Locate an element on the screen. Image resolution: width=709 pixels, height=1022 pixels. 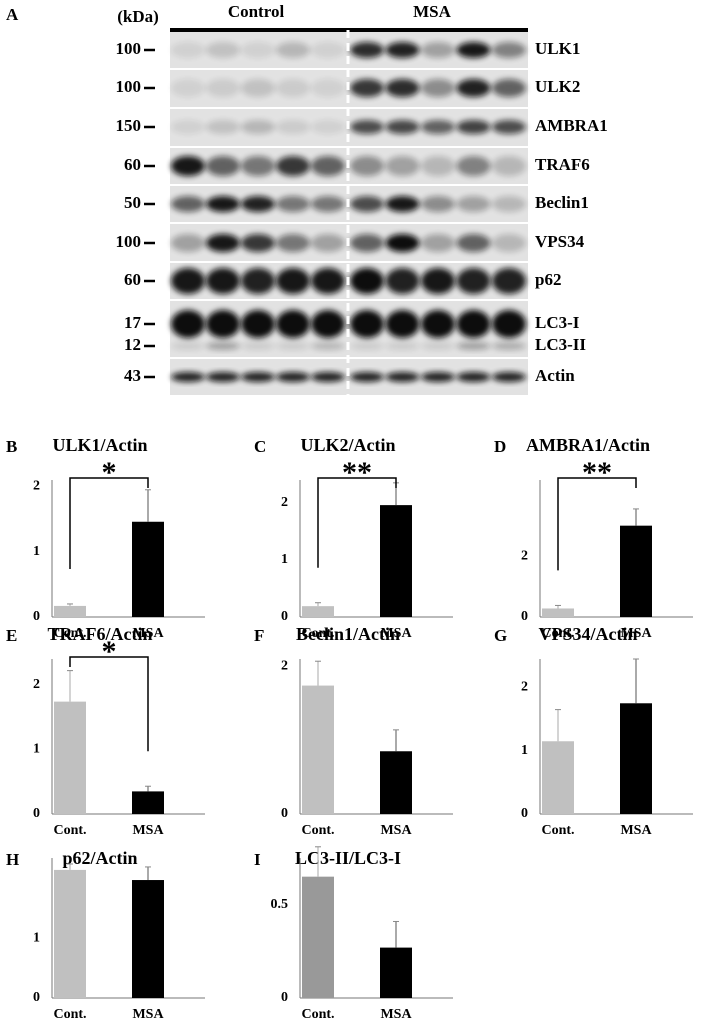
protein-label: Actin is located at coordinates (555, 375).